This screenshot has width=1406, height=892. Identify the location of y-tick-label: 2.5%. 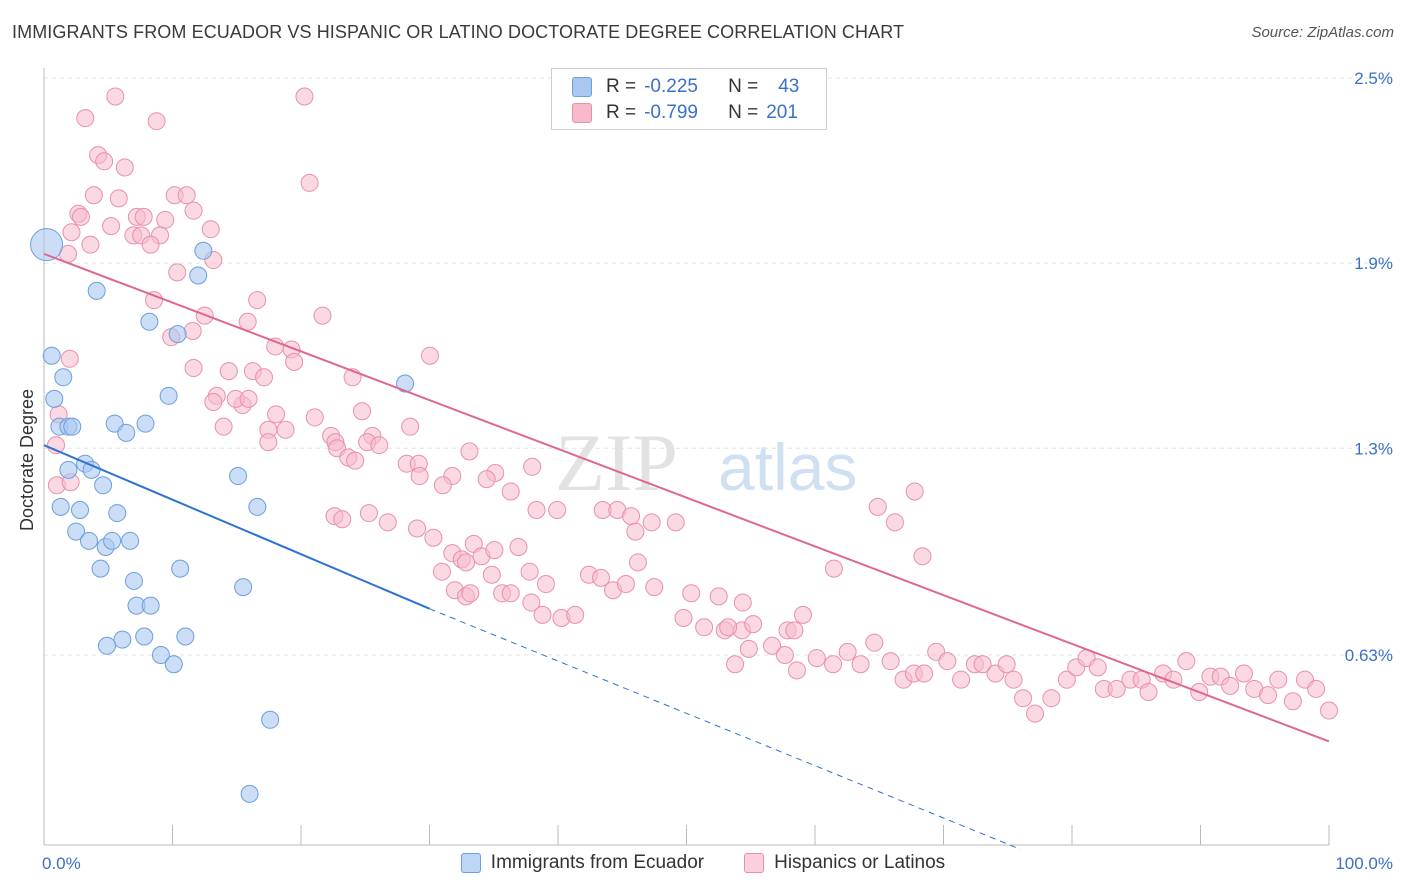
(1373, 78).